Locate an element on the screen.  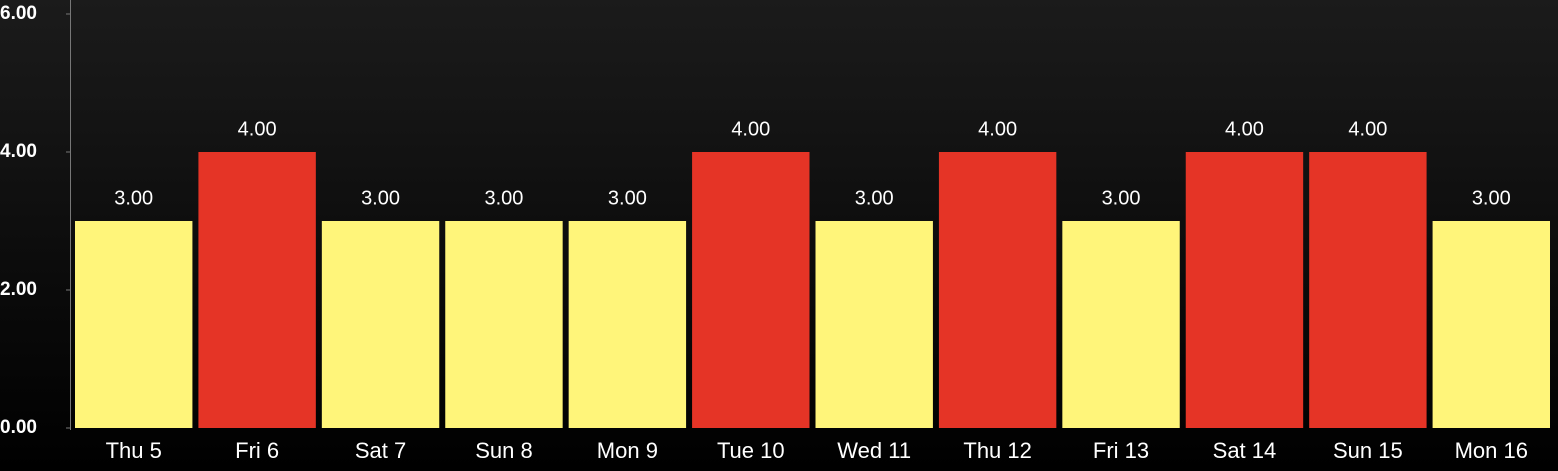
x-tick-label: Mon 9 is located at coordinates (627, 450).